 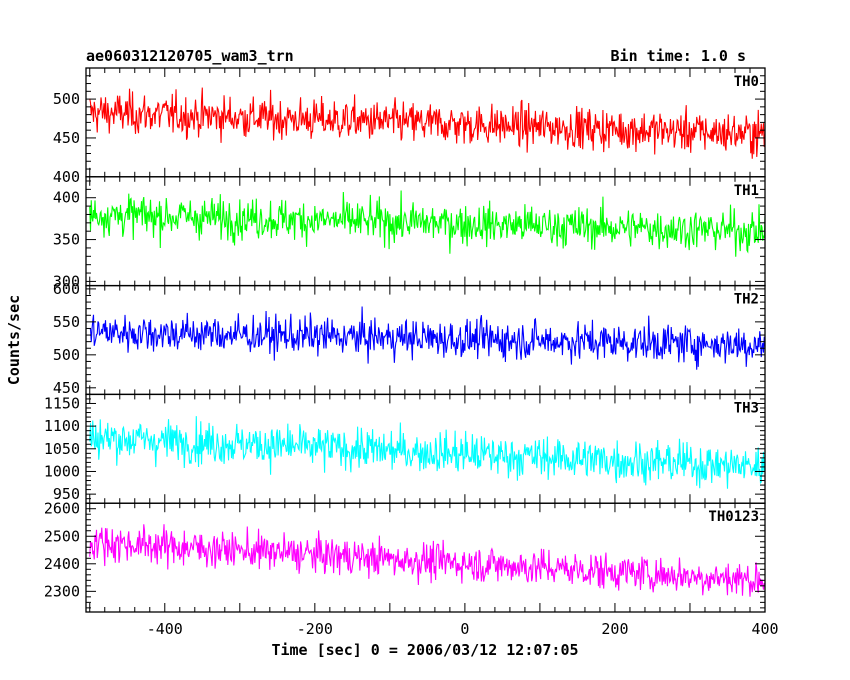 I want to click on panel-frame, so click(x=425, y=557).